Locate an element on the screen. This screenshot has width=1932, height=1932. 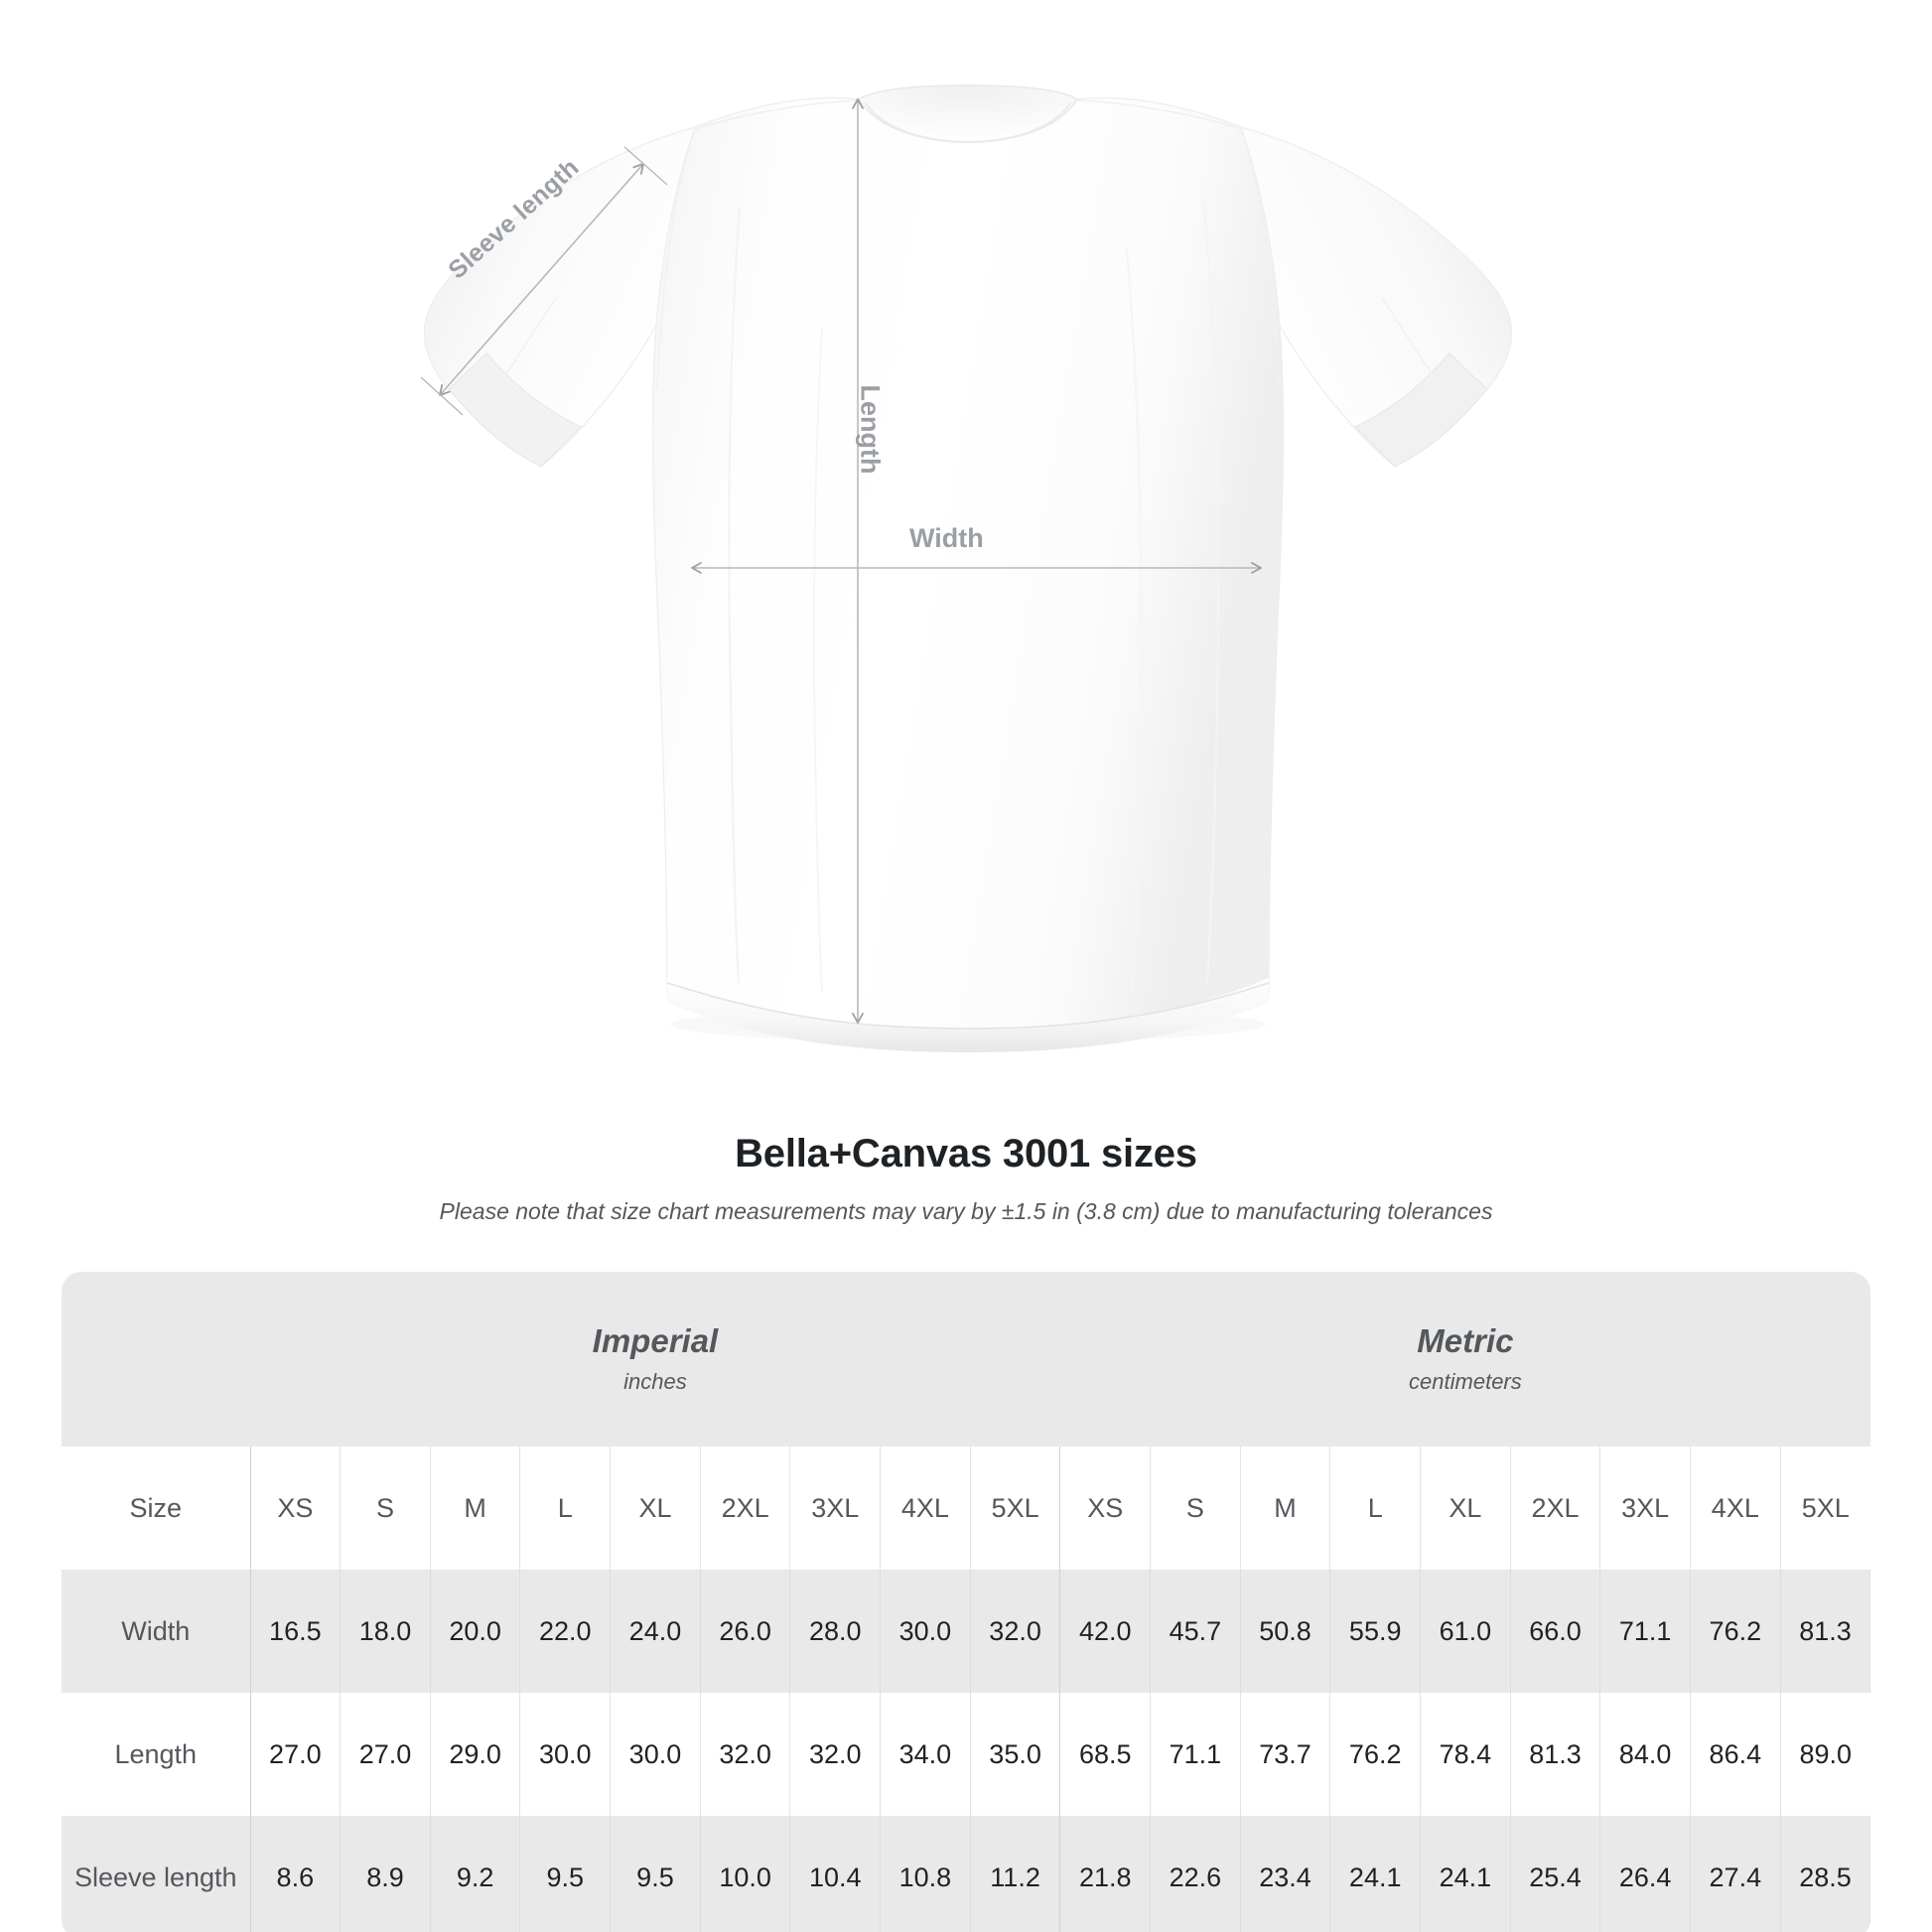
cell-metric: 78.4 is located at coordinates (1465, 1754).